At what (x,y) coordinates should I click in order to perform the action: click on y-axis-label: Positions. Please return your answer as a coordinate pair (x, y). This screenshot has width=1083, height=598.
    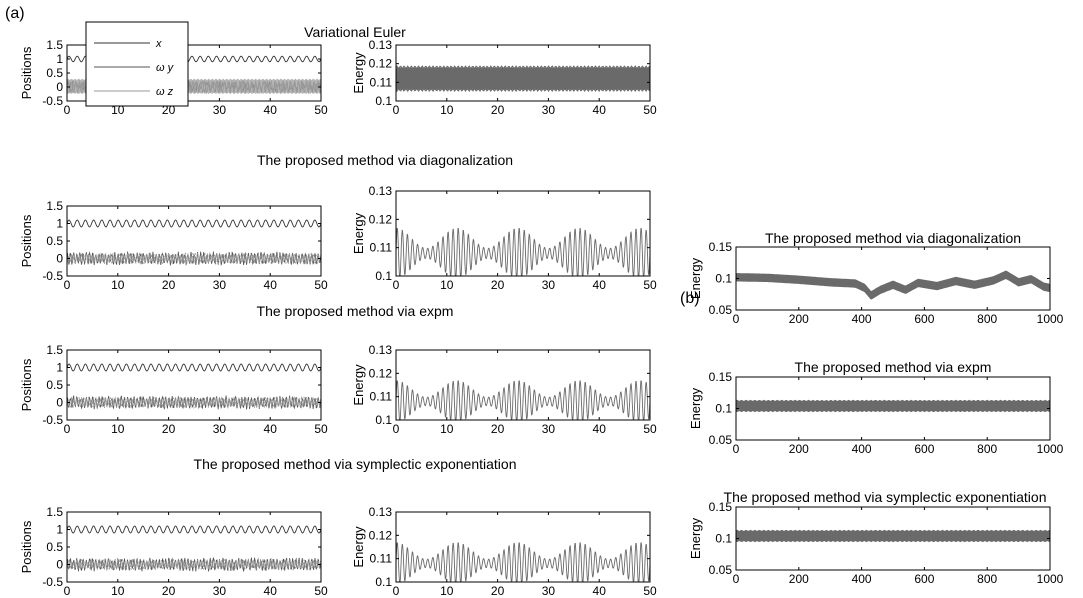
    Looking at the image, I should click on (26, 240).